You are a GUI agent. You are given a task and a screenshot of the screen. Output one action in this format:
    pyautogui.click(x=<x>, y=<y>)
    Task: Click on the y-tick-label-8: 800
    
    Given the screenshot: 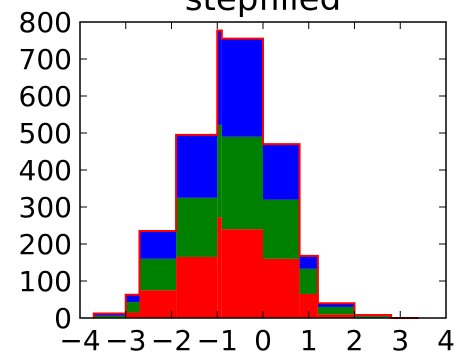 What is the action you would take?
    pyautogui.click(x=45, y=22)
    